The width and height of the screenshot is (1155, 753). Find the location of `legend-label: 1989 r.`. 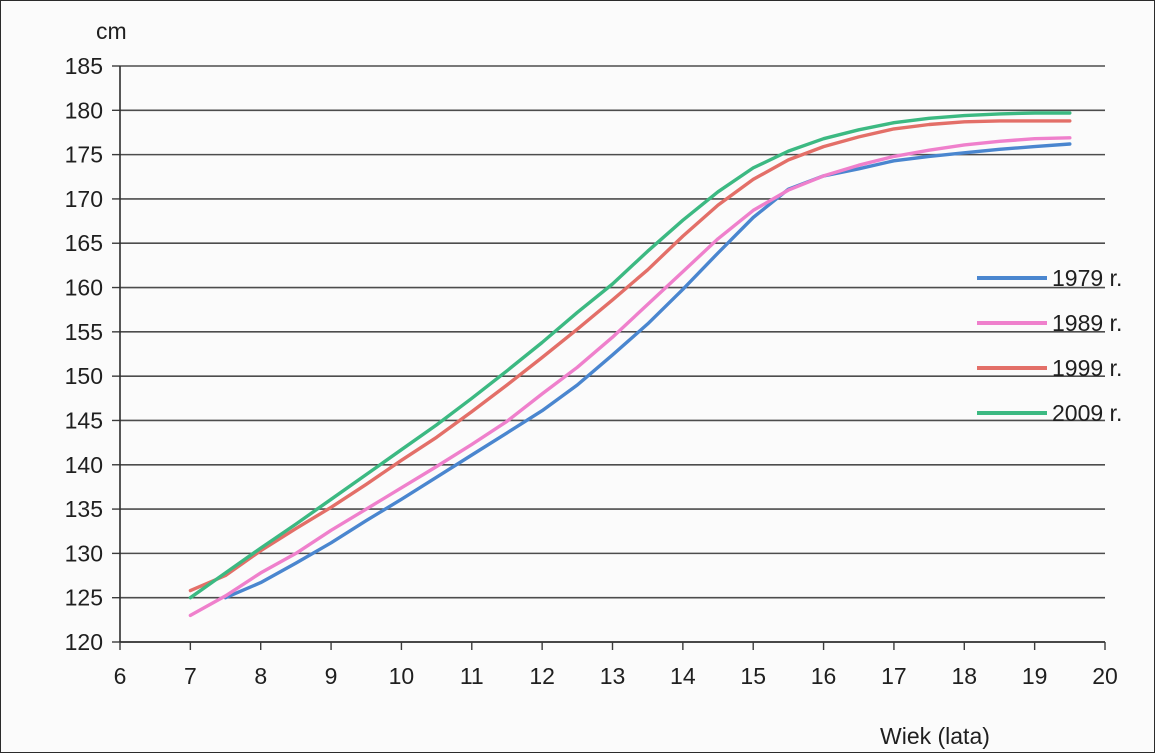

legend-label: 1989 r. is located at coordinates (1087, 323).